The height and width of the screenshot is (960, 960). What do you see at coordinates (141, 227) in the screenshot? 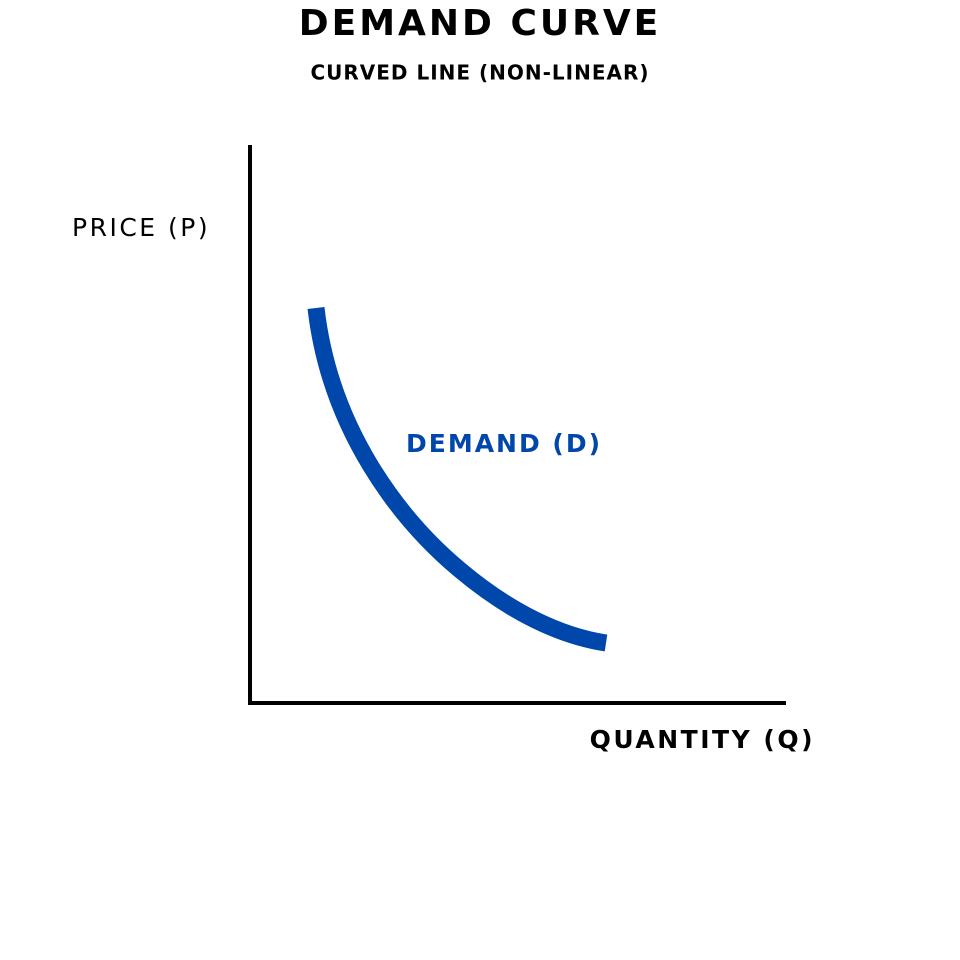
I see `y-axis-label: PRICE (P)` at bounding box center [141, 227].